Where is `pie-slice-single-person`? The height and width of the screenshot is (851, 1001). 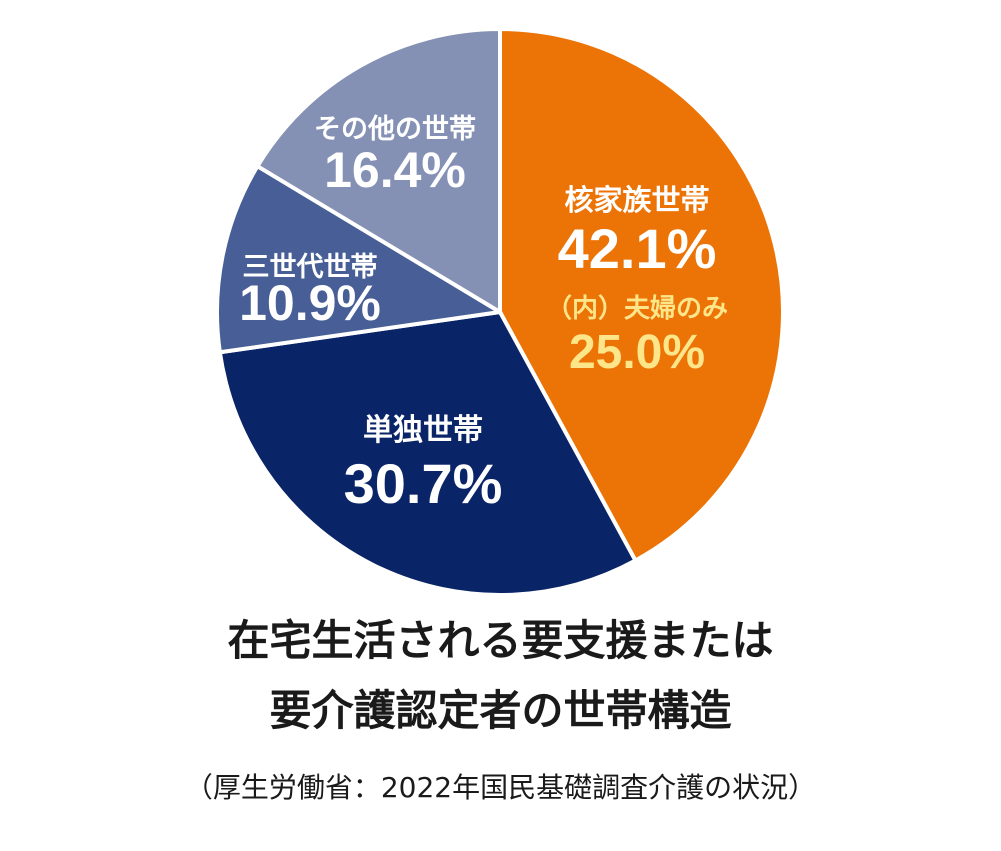 pie-slice-single-person is located at coordinates (427, 453).